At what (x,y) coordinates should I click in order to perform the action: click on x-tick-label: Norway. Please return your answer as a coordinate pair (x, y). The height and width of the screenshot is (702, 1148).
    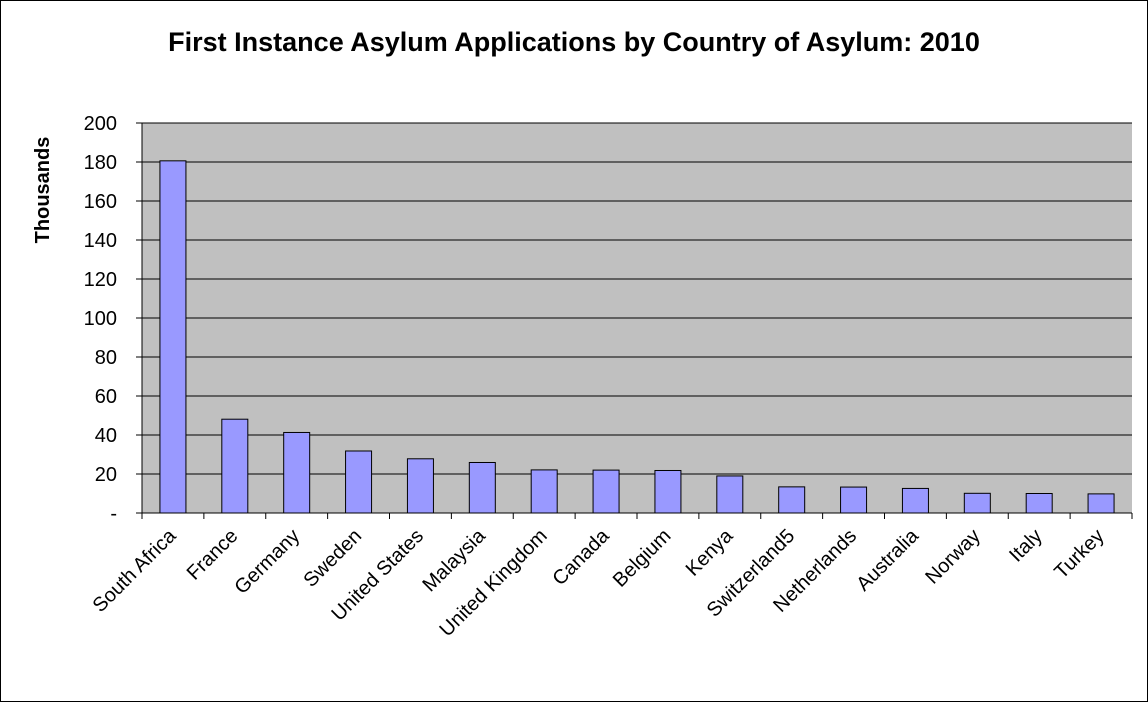
    Looking at the image, I should click on (952, 556).